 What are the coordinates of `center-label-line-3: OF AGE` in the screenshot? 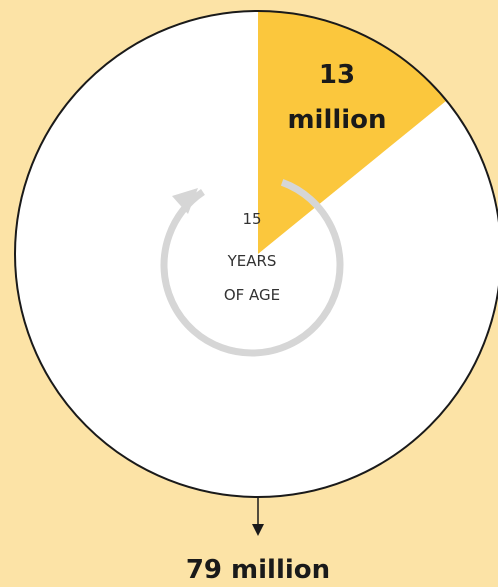 It's located at (252, 295).